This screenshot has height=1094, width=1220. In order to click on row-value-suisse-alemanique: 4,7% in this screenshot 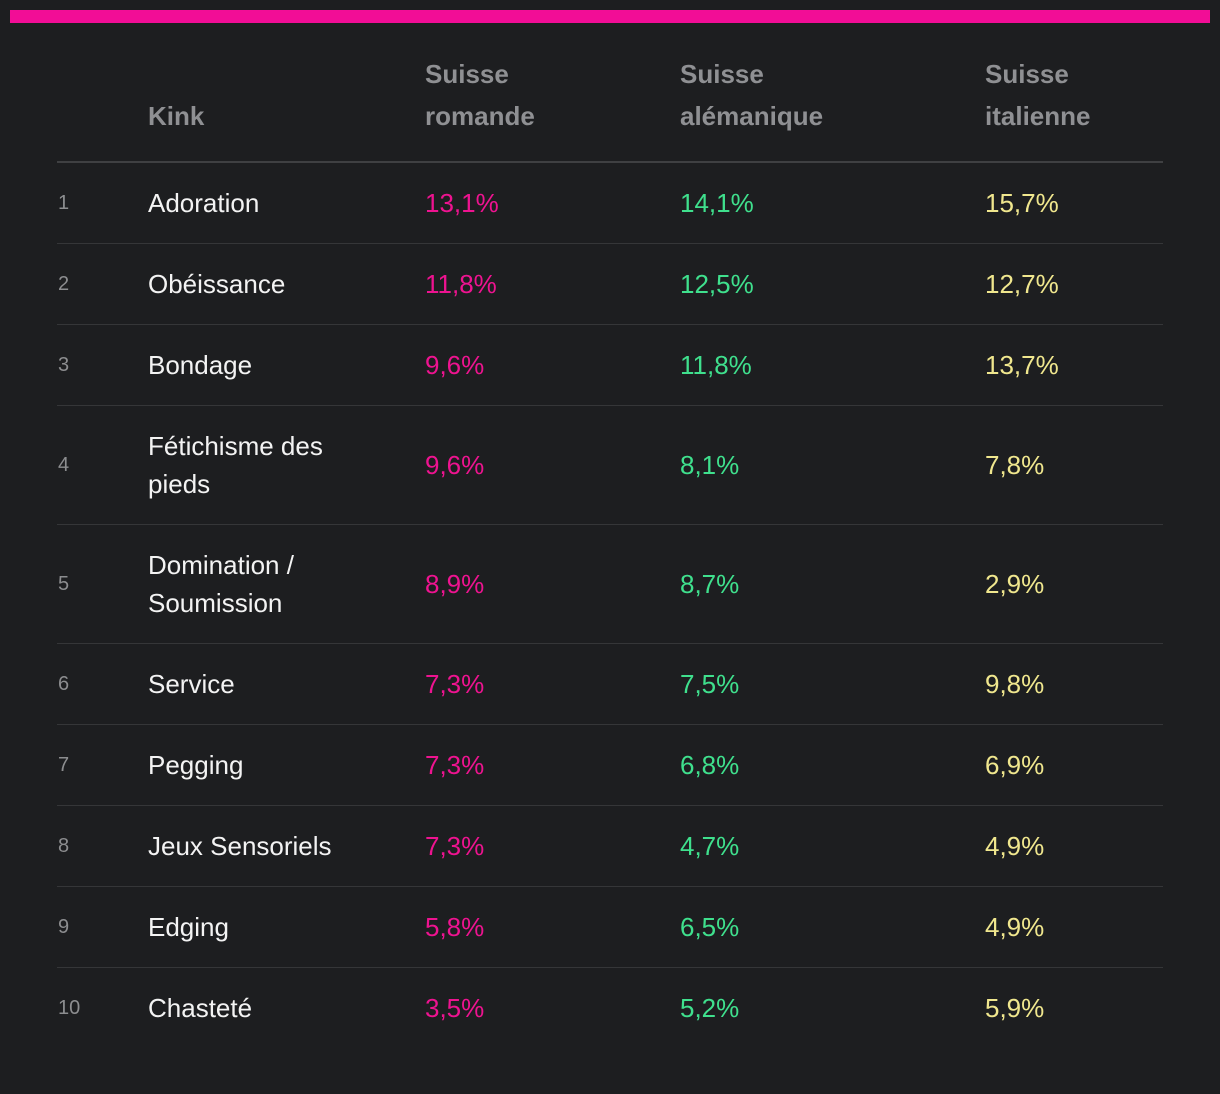, I will do `click(710, 846)`.